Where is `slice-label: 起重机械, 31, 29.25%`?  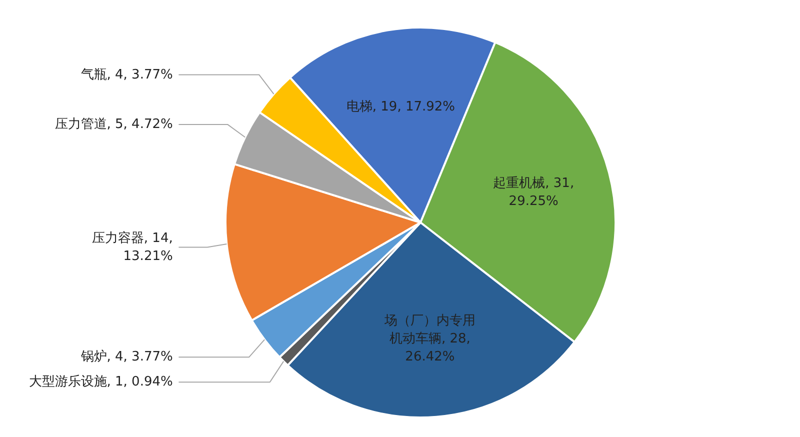 slice-label: 起重机械, 31, 29.25% is located at coordinates (533, 193).